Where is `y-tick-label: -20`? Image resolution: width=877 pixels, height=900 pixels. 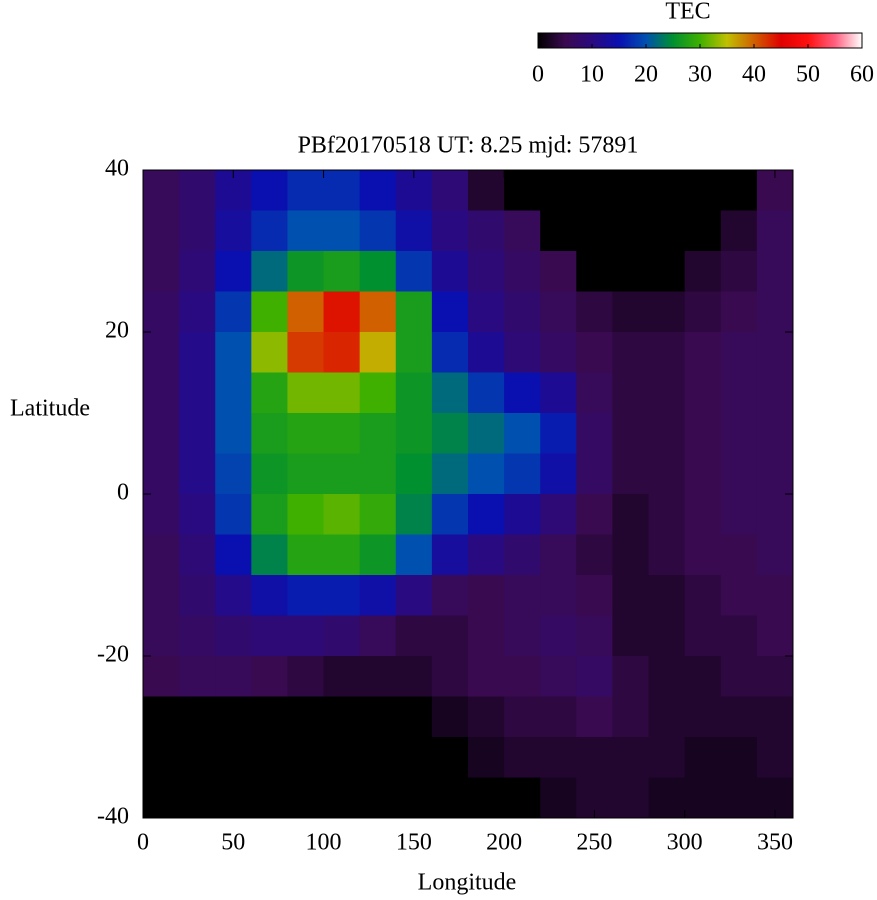
y-tick-label: -20 is located at coordinates (113, 655).